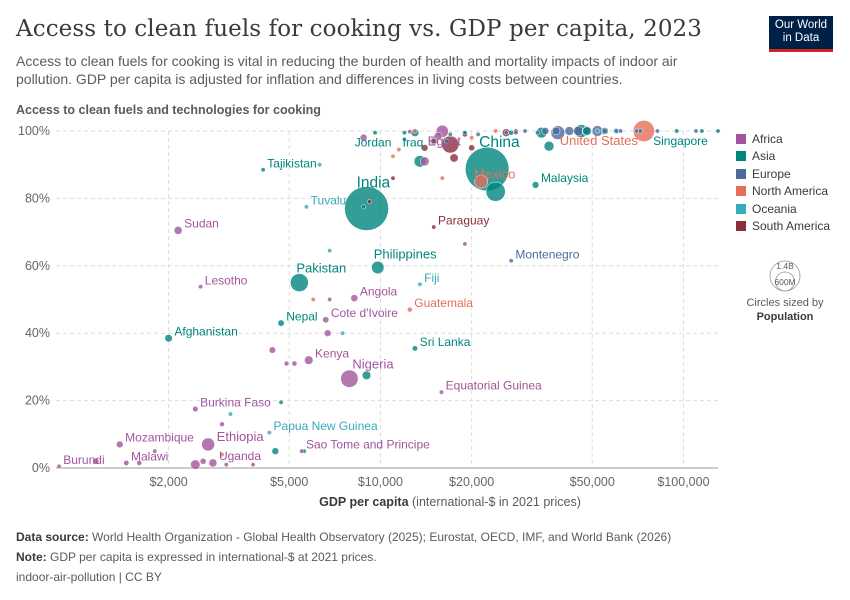  Describe the element at coordinates (168, 338) in the screenshot. I see `point-afghanistan` at that location.